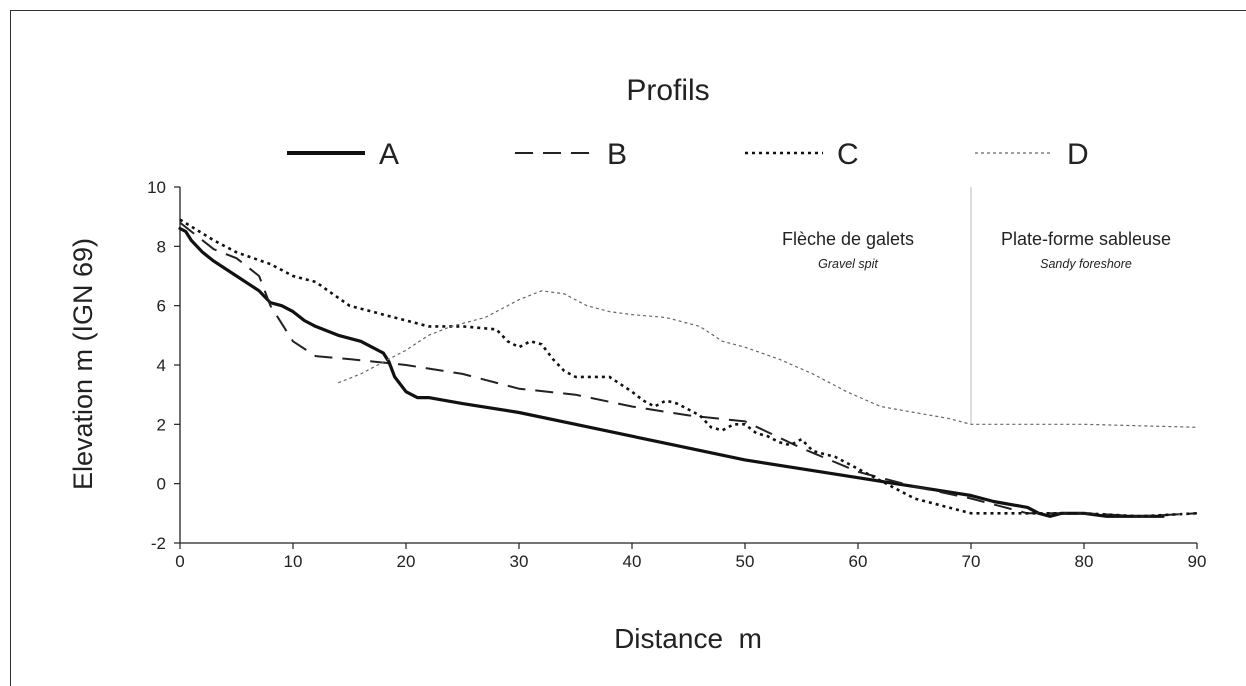  What do you see at coordinates (156, 187) in the screenshot?
I see `y-tick-label: 10` at bounding box center [156, 187].